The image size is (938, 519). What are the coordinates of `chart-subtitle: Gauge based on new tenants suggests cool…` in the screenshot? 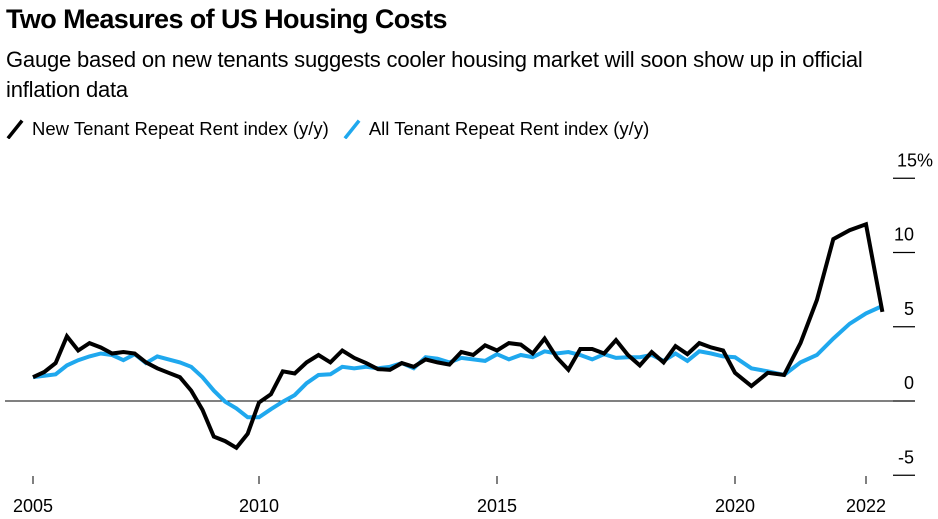 It's located at (434, 74).